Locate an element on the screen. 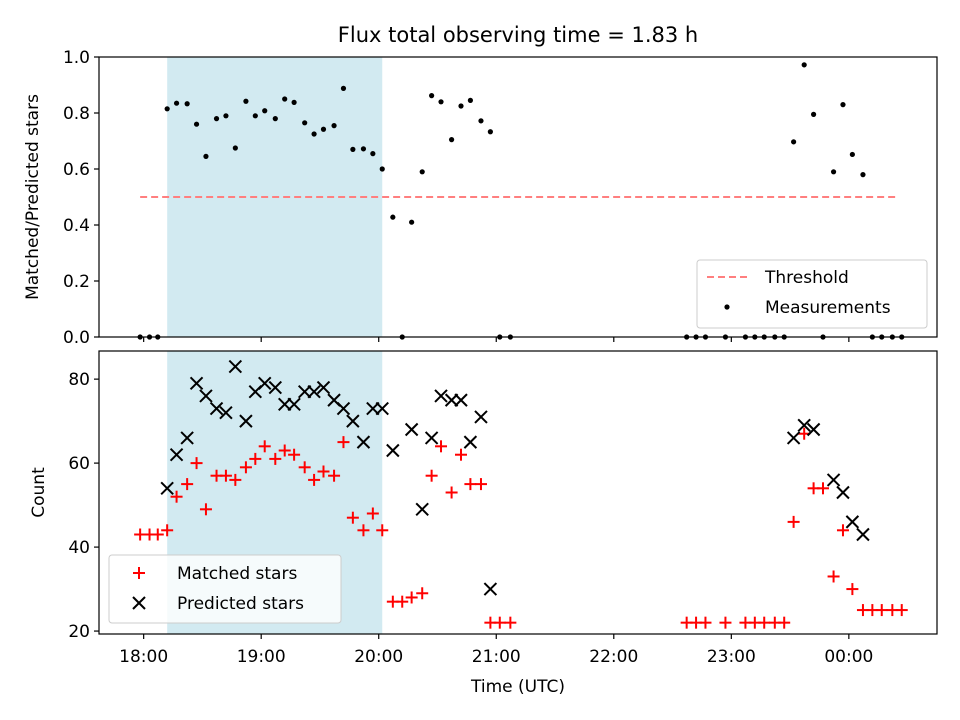 The width and height of the screenshot is (960, 720). legend-x-marker is located at coordinates (139, 603).